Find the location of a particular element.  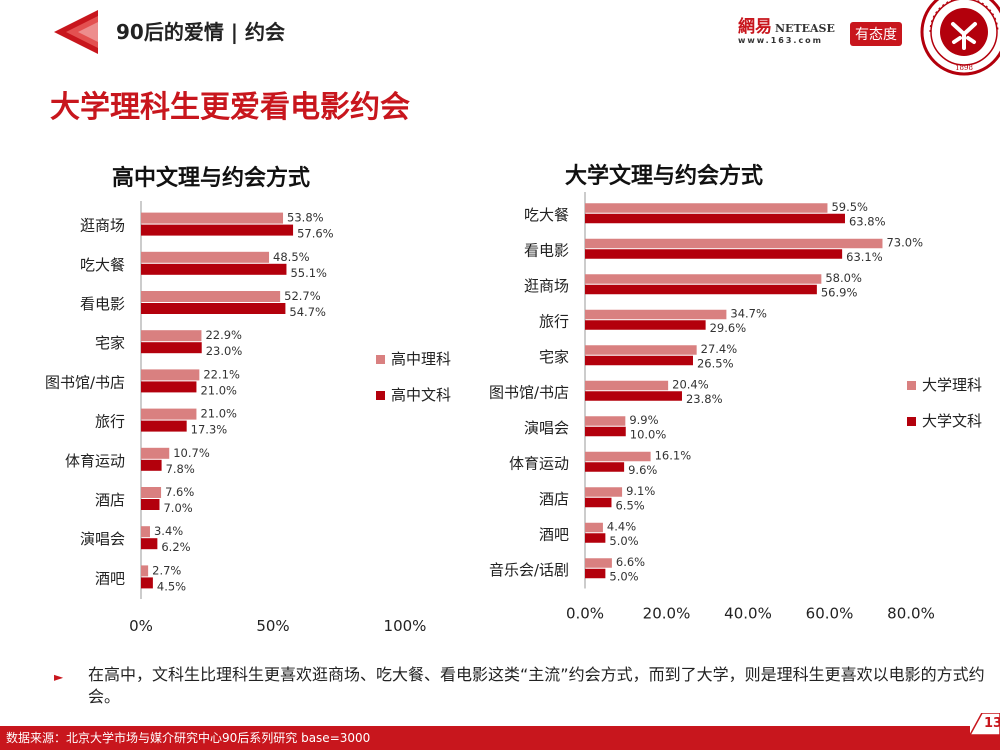

data-label: 56.9% is located at coordinates (839, 292).